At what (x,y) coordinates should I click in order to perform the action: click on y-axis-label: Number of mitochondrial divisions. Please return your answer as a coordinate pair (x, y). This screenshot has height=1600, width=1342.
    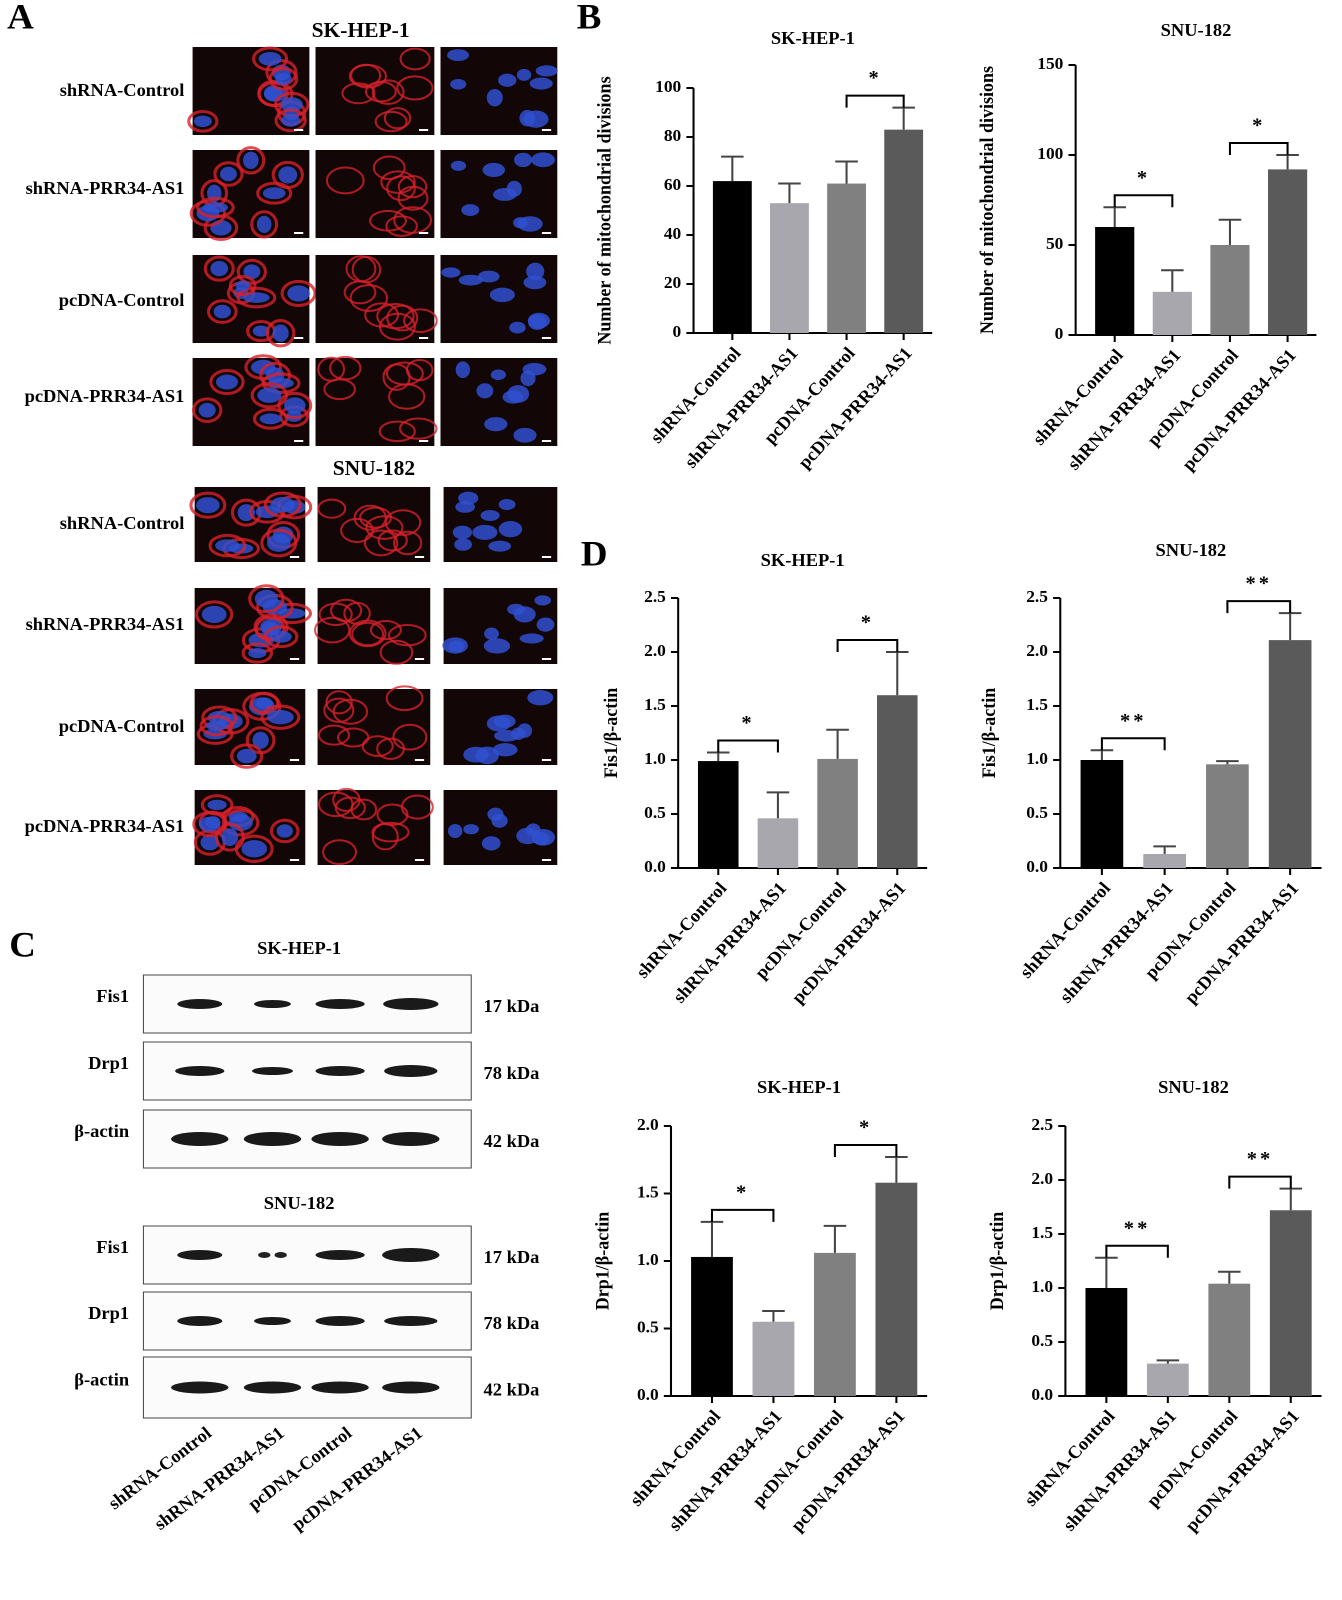
    Looking at the image, I should click on (605, 210).